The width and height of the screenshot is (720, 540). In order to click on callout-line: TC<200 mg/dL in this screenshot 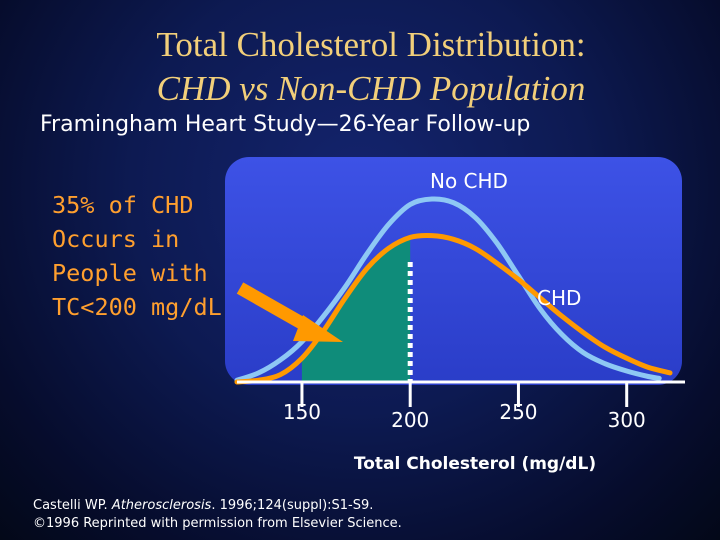, I will do `click(137, 307)`.